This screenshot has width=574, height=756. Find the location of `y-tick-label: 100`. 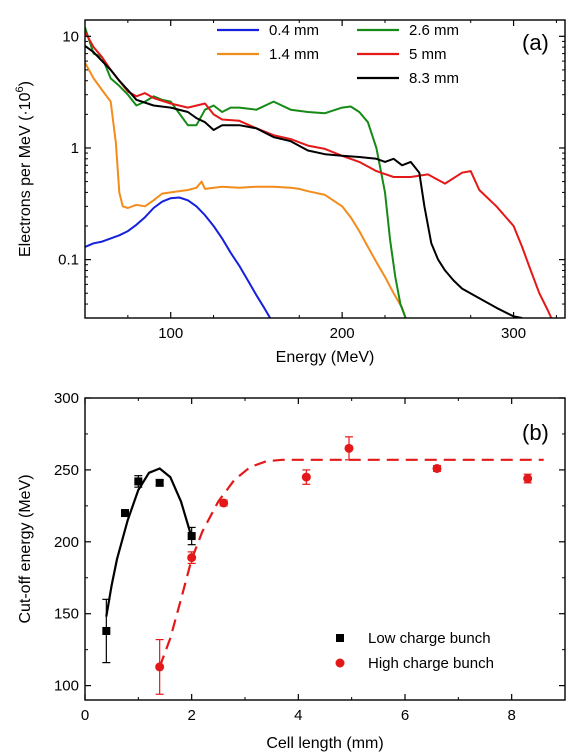

y-tick-label: 100 is located at coordinates (66, 686).